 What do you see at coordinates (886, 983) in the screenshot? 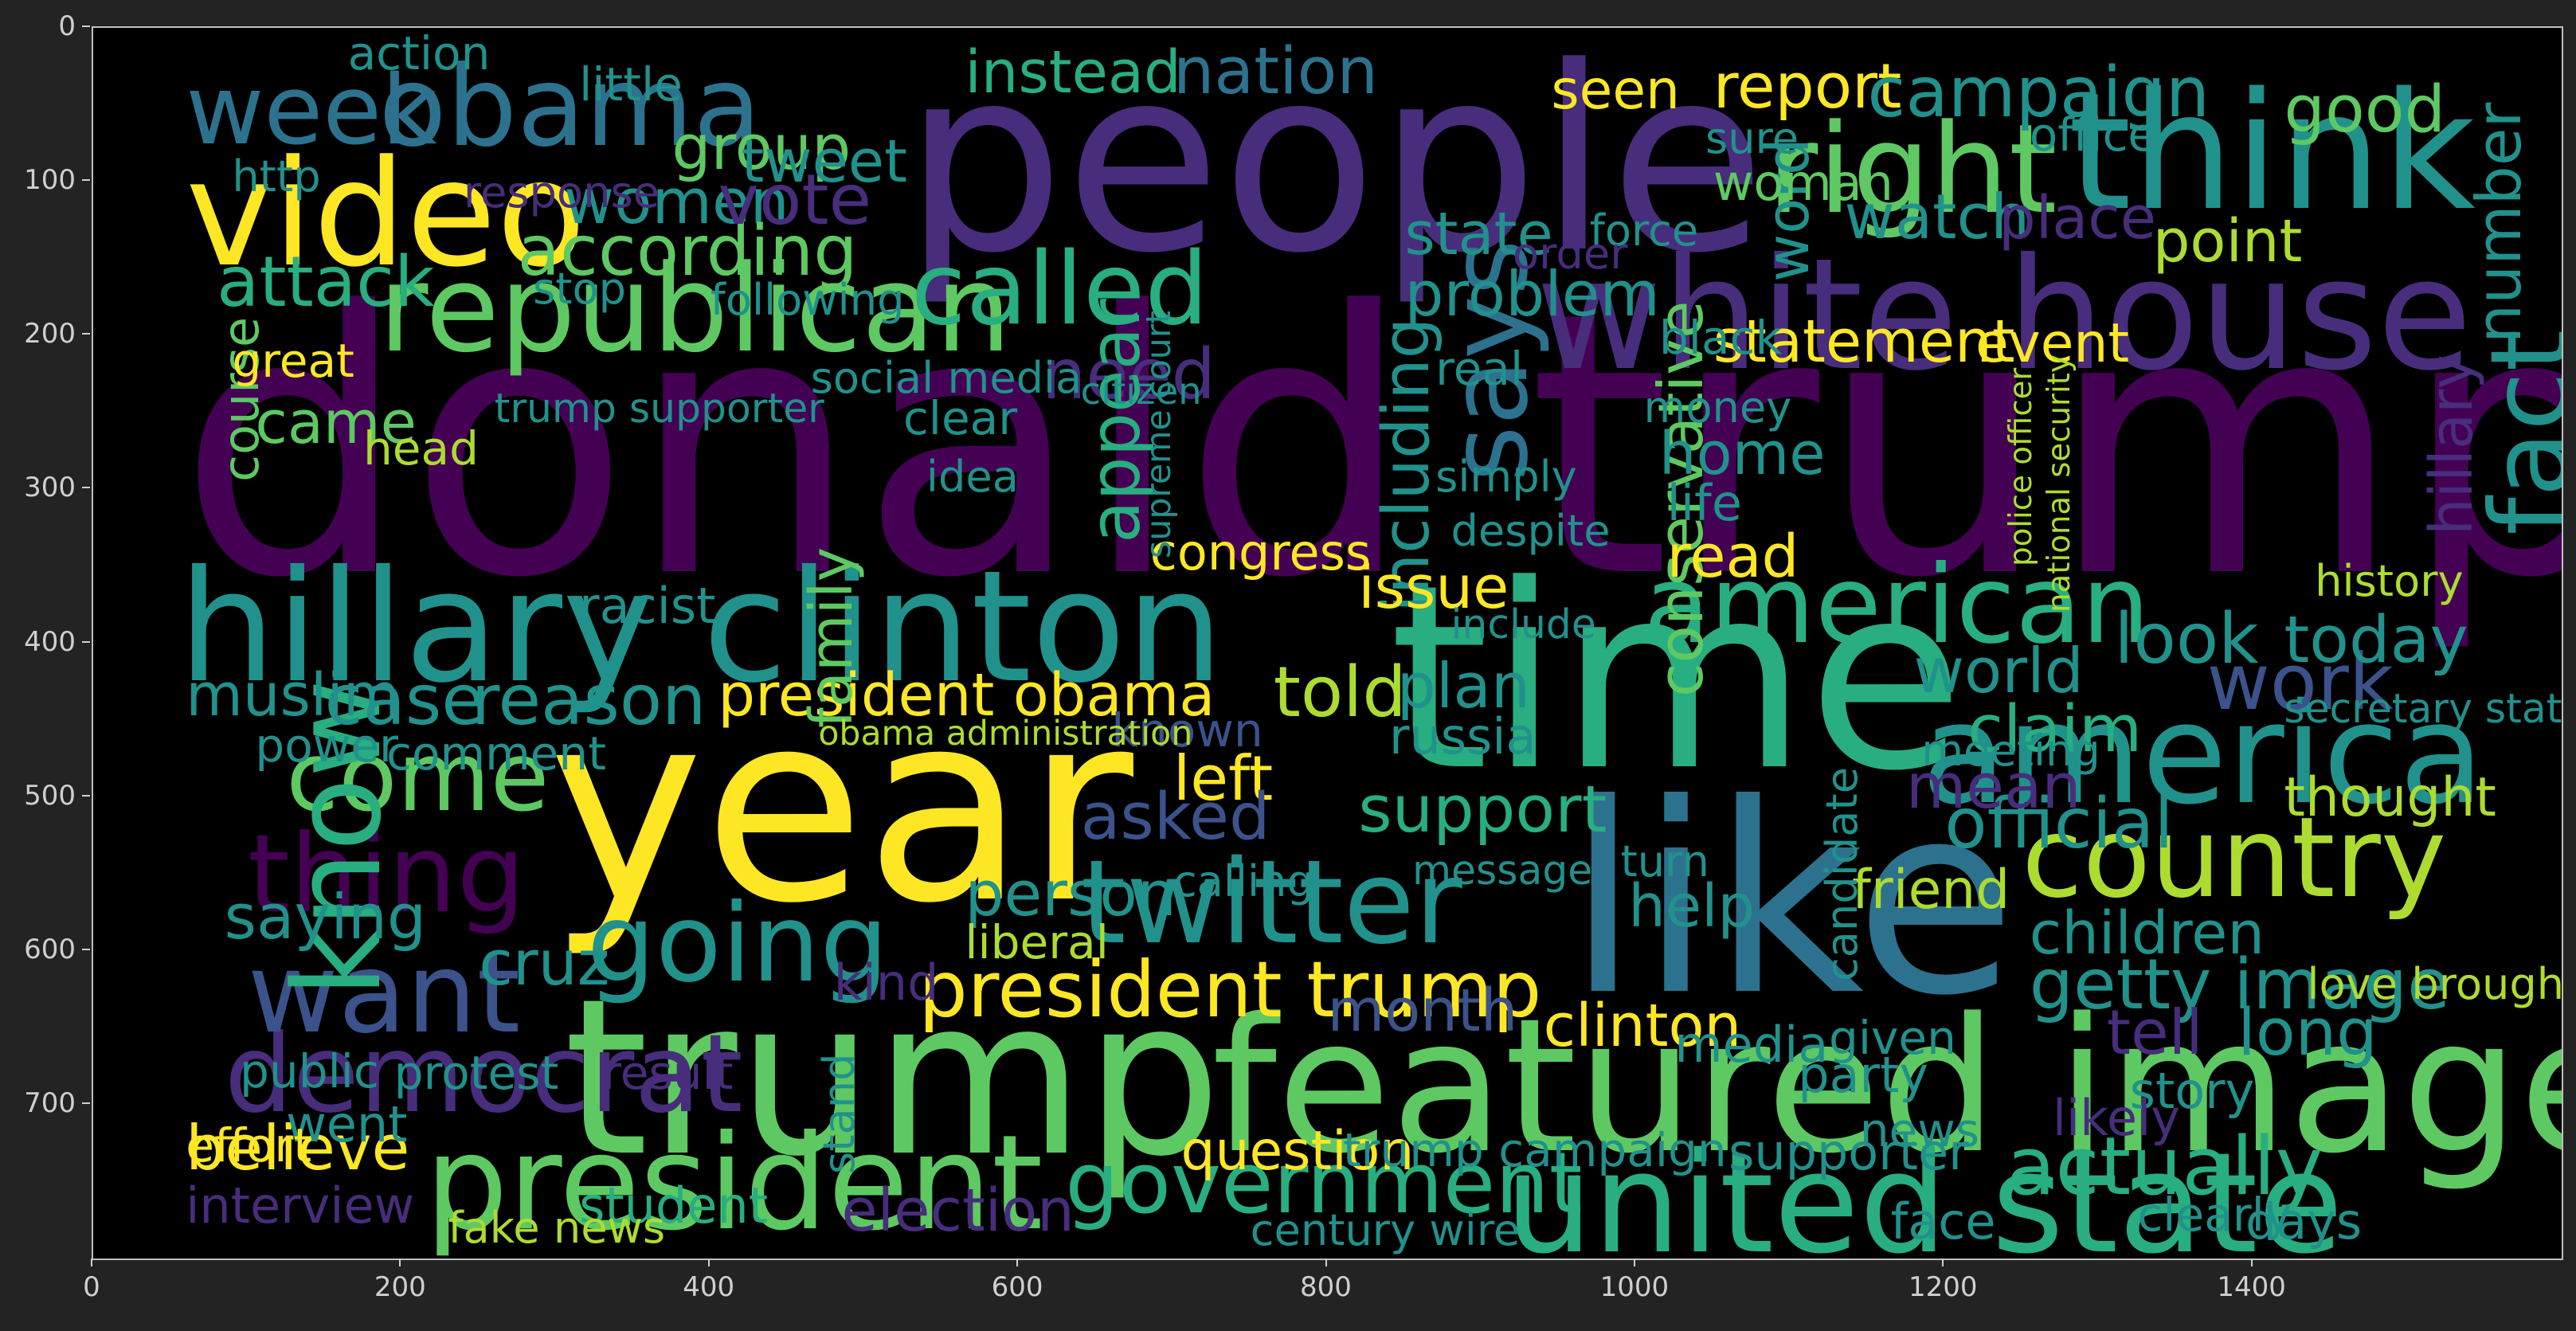
I see `wordcloud-word: kind` at bounding box center [886, 983].